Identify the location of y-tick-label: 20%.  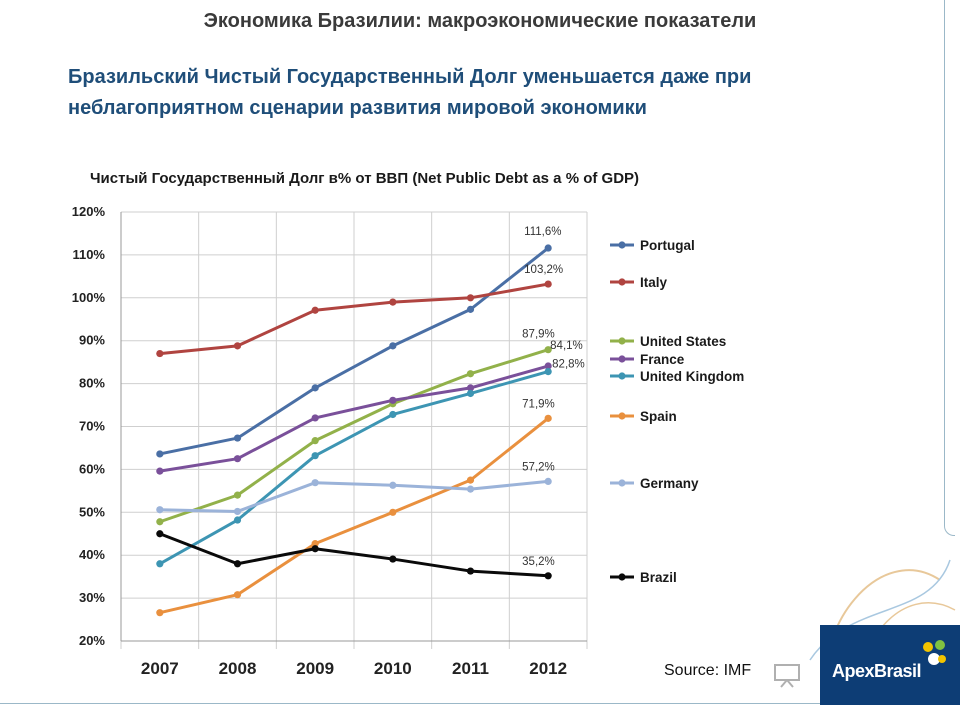
(92, 640).